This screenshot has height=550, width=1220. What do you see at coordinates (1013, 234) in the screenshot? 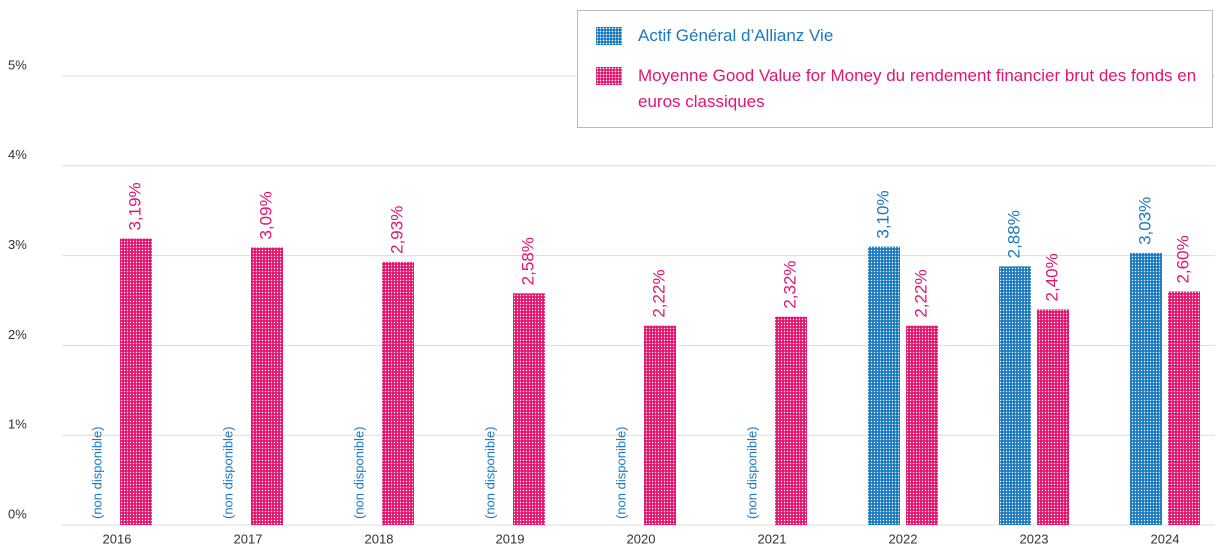
I see `value-label: 2,88%` at bounding box center [1013, 234].